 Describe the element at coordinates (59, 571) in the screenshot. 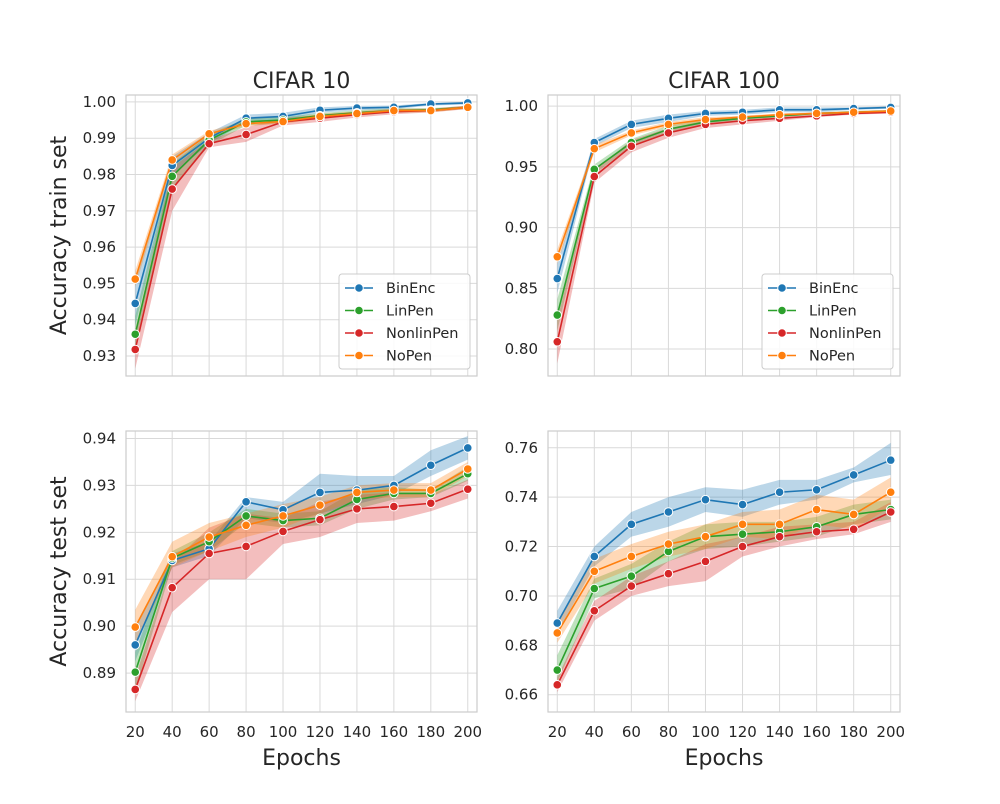

I see `y-axis-label: Accuracy test set` at that location.